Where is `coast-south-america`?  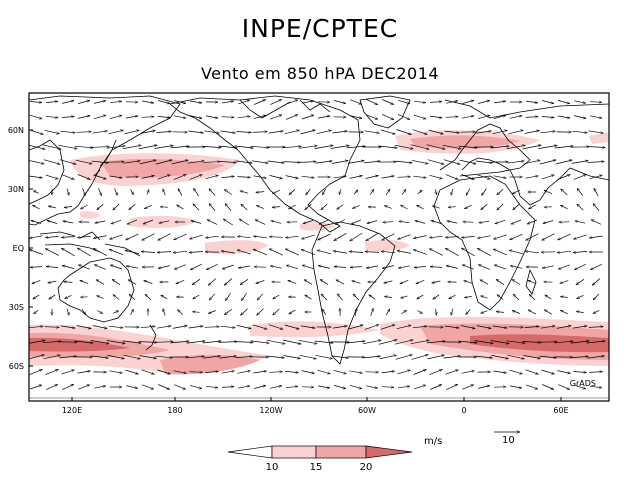 coast-south-america is located at coordinates (353, 293).